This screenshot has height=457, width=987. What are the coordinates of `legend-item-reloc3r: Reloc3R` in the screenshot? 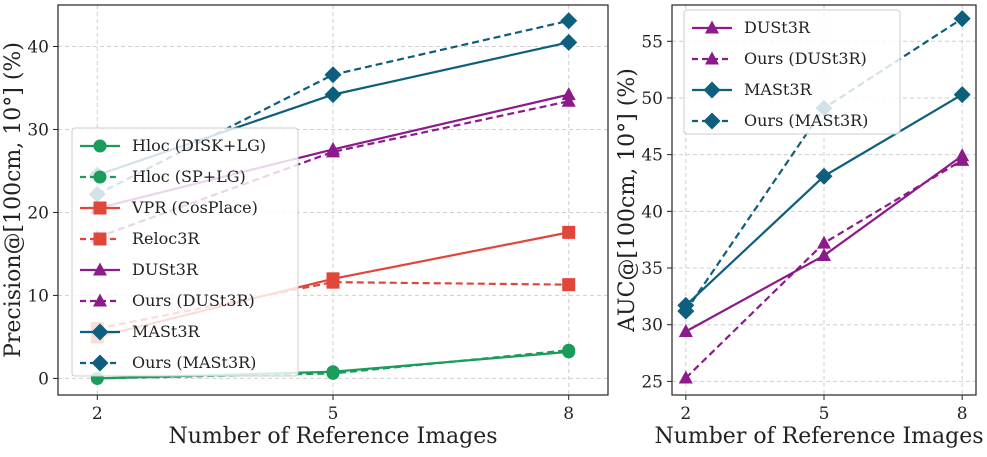 It's located at (140, 238).